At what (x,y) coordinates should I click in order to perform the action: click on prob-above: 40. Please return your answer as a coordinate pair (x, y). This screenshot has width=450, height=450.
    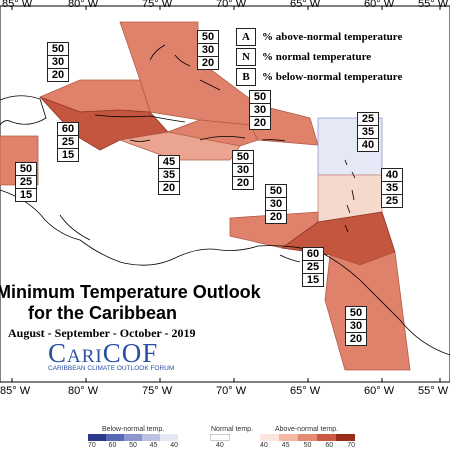
    Looking at the image, I should click on (392, 175).